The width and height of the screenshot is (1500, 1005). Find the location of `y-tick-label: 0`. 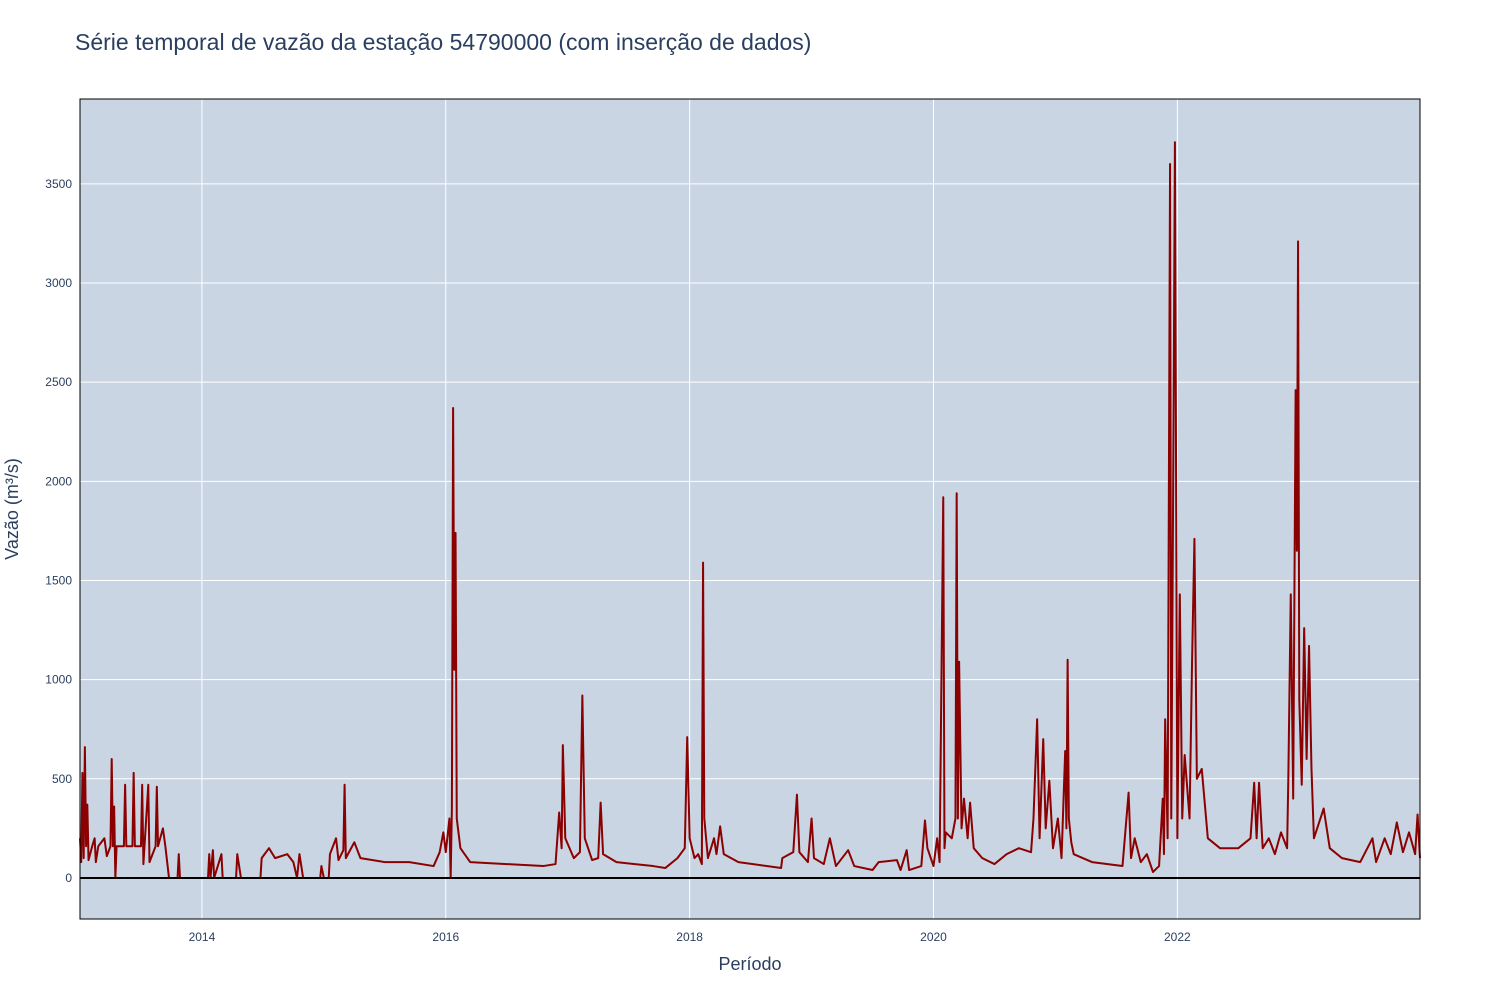

y-tick-label: 0 is located at coordinates (68, 878).